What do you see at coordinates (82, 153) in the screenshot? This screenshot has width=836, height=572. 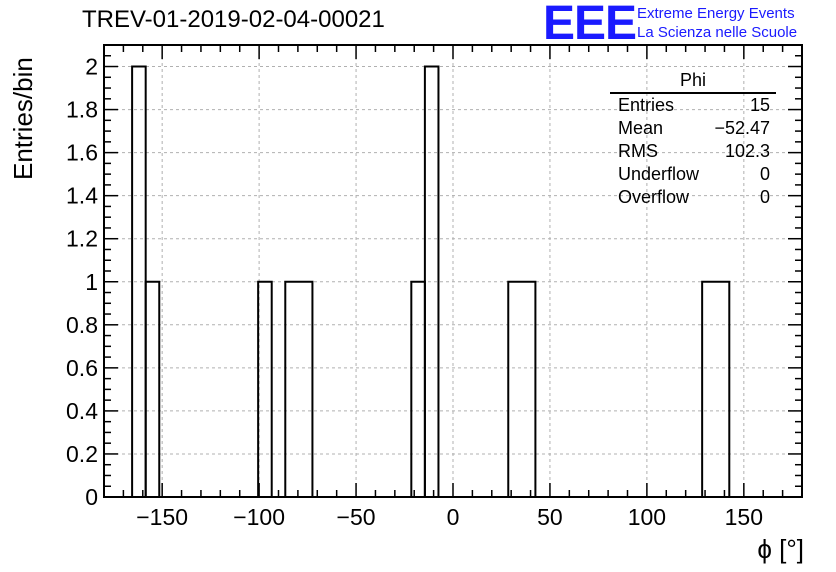 I see `y-tick-label: 1.6` at bounding box center [82, 153].